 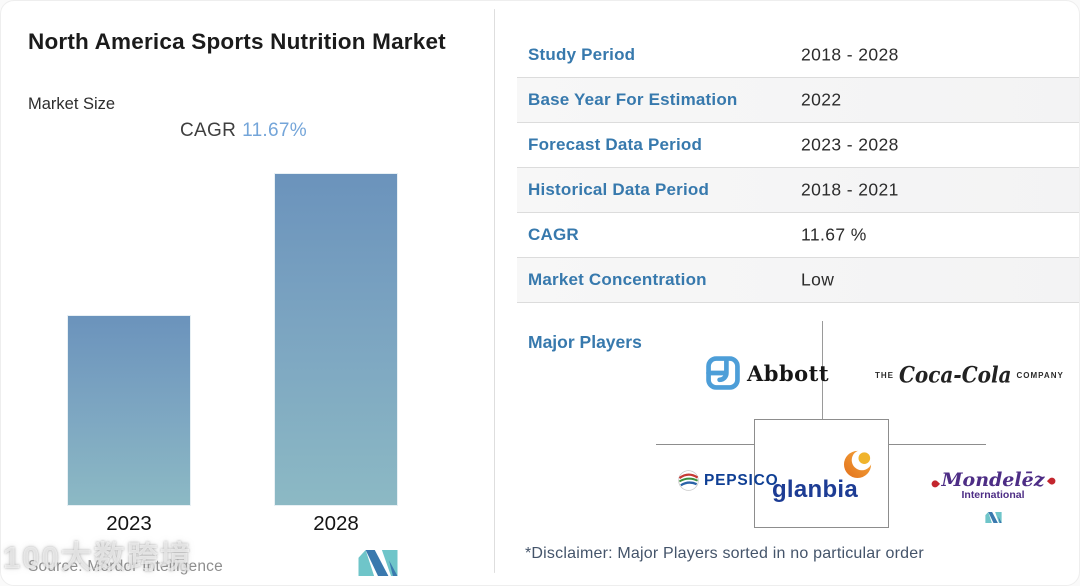 I want to click on mondelez-logo: Mondelēz International, so click(x=993, y=485).